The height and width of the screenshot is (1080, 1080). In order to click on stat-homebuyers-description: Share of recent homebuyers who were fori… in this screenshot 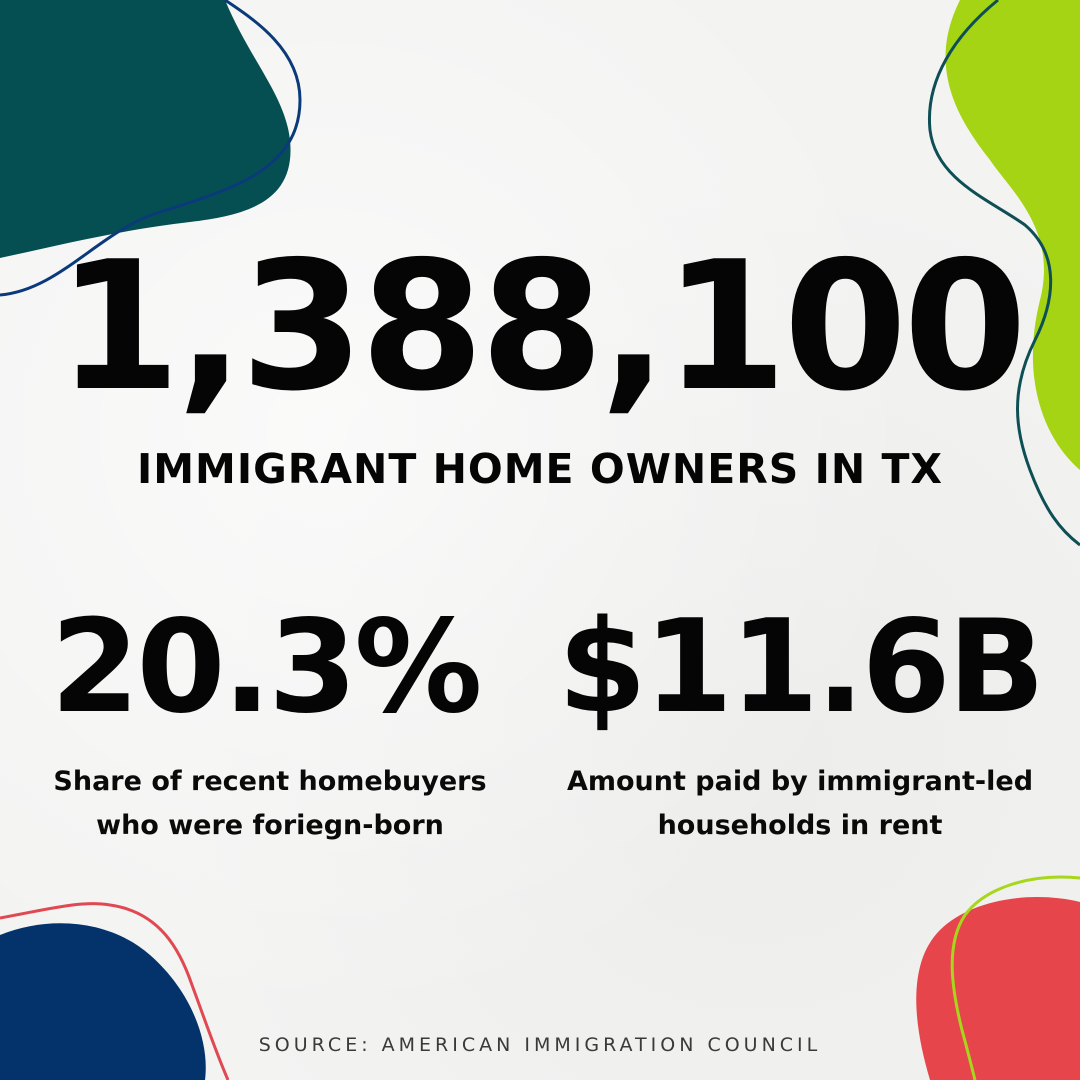, I will do `click(270, 804)`.